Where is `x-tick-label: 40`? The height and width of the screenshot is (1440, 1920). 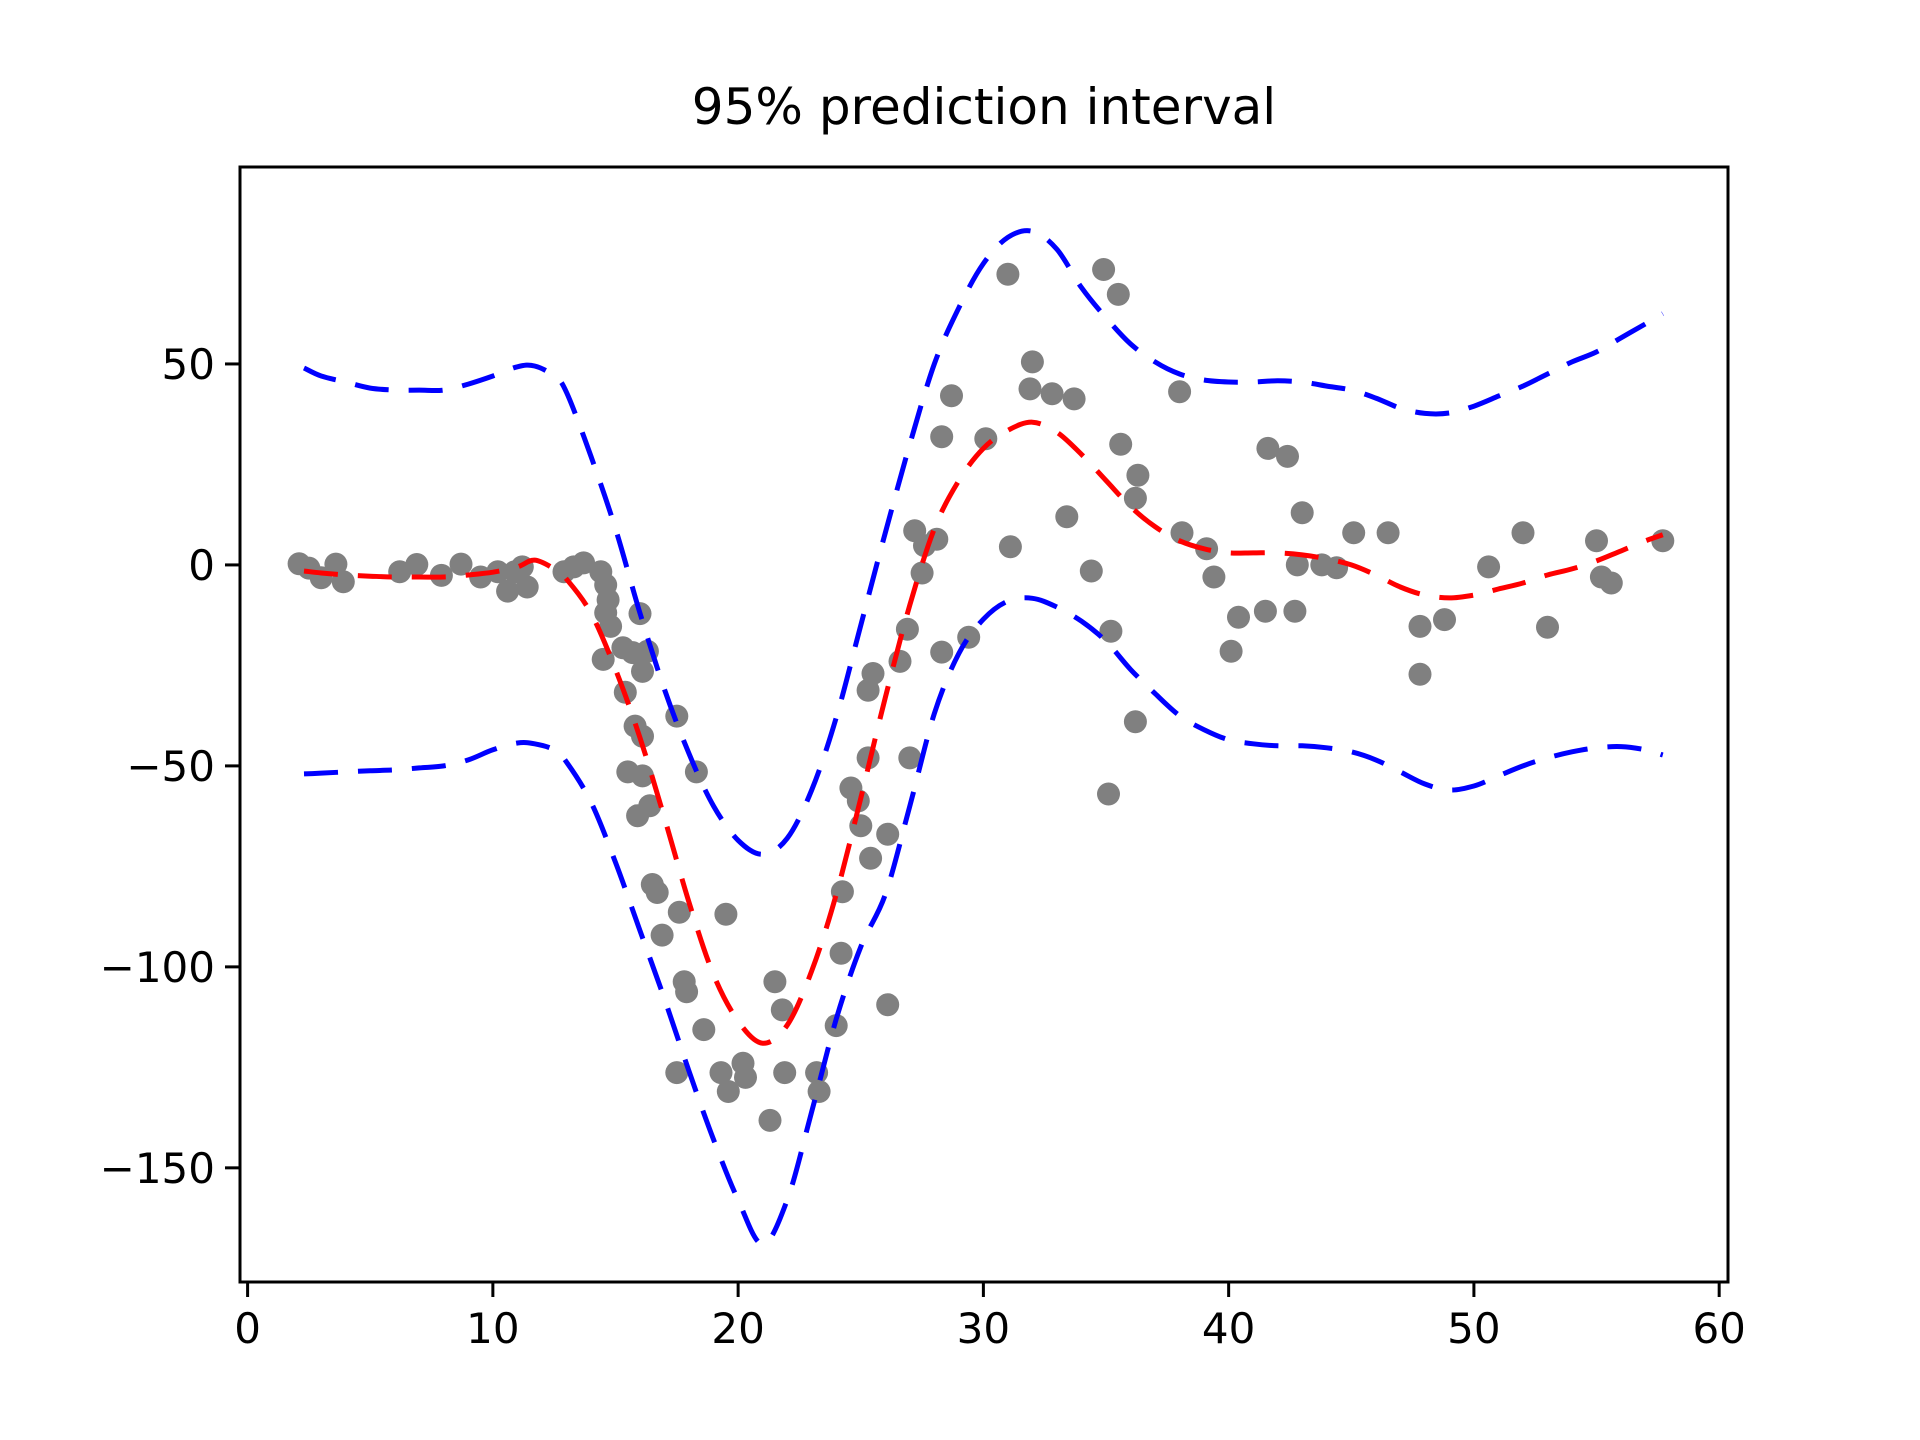 x-tick-label: 40 is located at coordinates (1228, 1328).